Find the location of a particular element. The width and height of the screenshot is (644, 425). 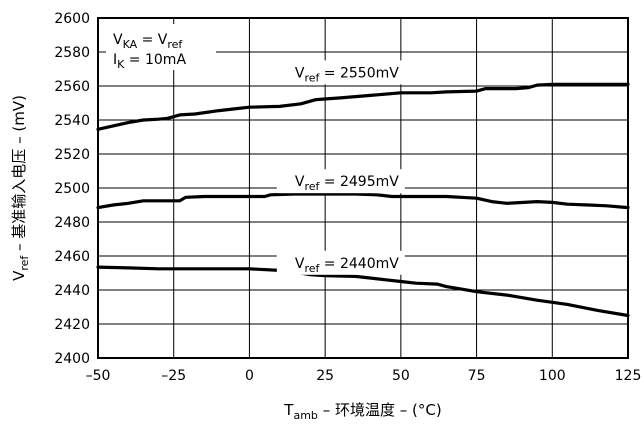

condition-line-1: VKA = Vref is located at coordinates (148, 41).